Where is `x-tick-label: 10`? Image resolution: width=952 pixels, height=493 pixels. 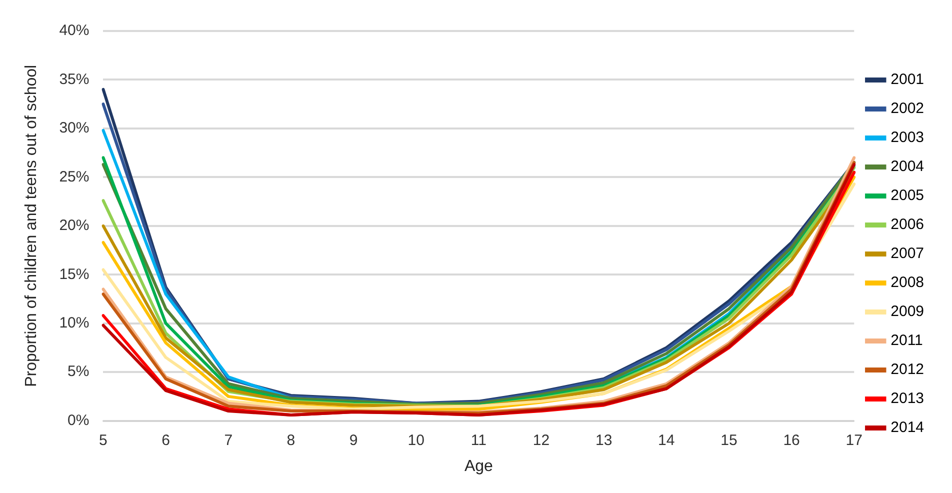
x-tick-label: 10 is located at coordinates (416, 440).